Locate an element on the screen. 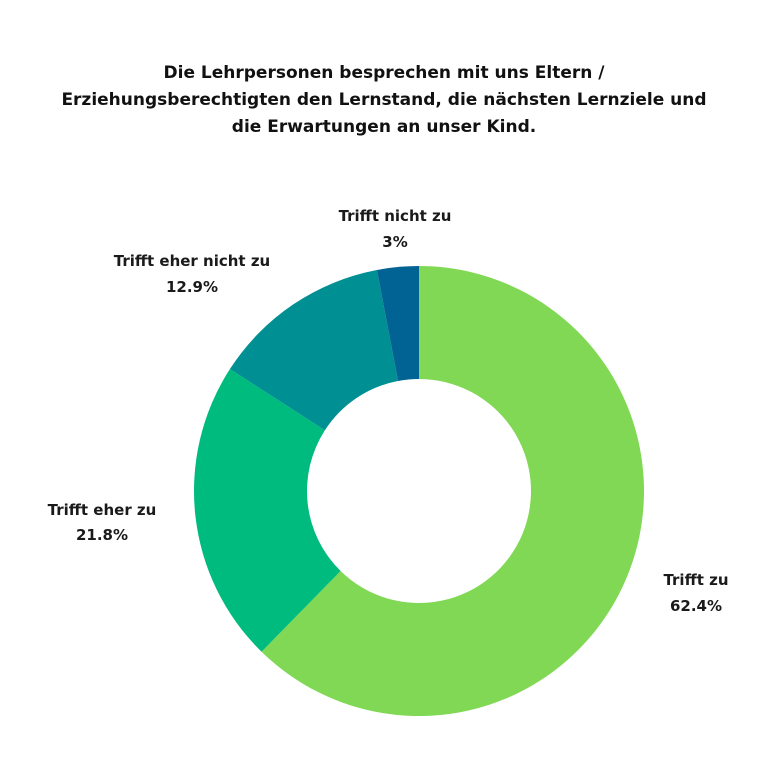 This screenshot has width=768, height=768. slice-trifft-eher-nicht-zu is located at coordinates (314, 350).